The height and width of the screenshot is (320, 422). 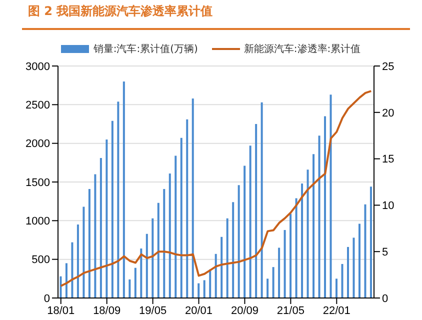 What do you see at coordinates (388, 160) in the screenshot?
I see `y2-tick-label: 15` at bounding box center [388, 160].